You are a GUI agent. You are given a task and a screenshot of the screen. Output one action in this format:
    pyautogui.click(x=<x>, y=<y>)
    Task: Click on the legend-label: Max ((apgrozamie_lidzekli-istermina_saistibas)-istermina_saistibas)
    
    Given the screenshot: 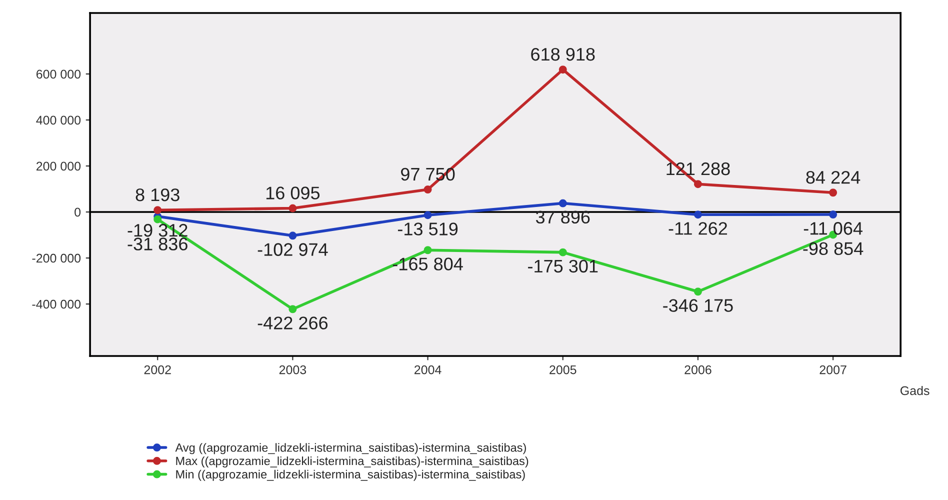 What is the action you would take?
    pyautogui.click(x=352, y=462)
    